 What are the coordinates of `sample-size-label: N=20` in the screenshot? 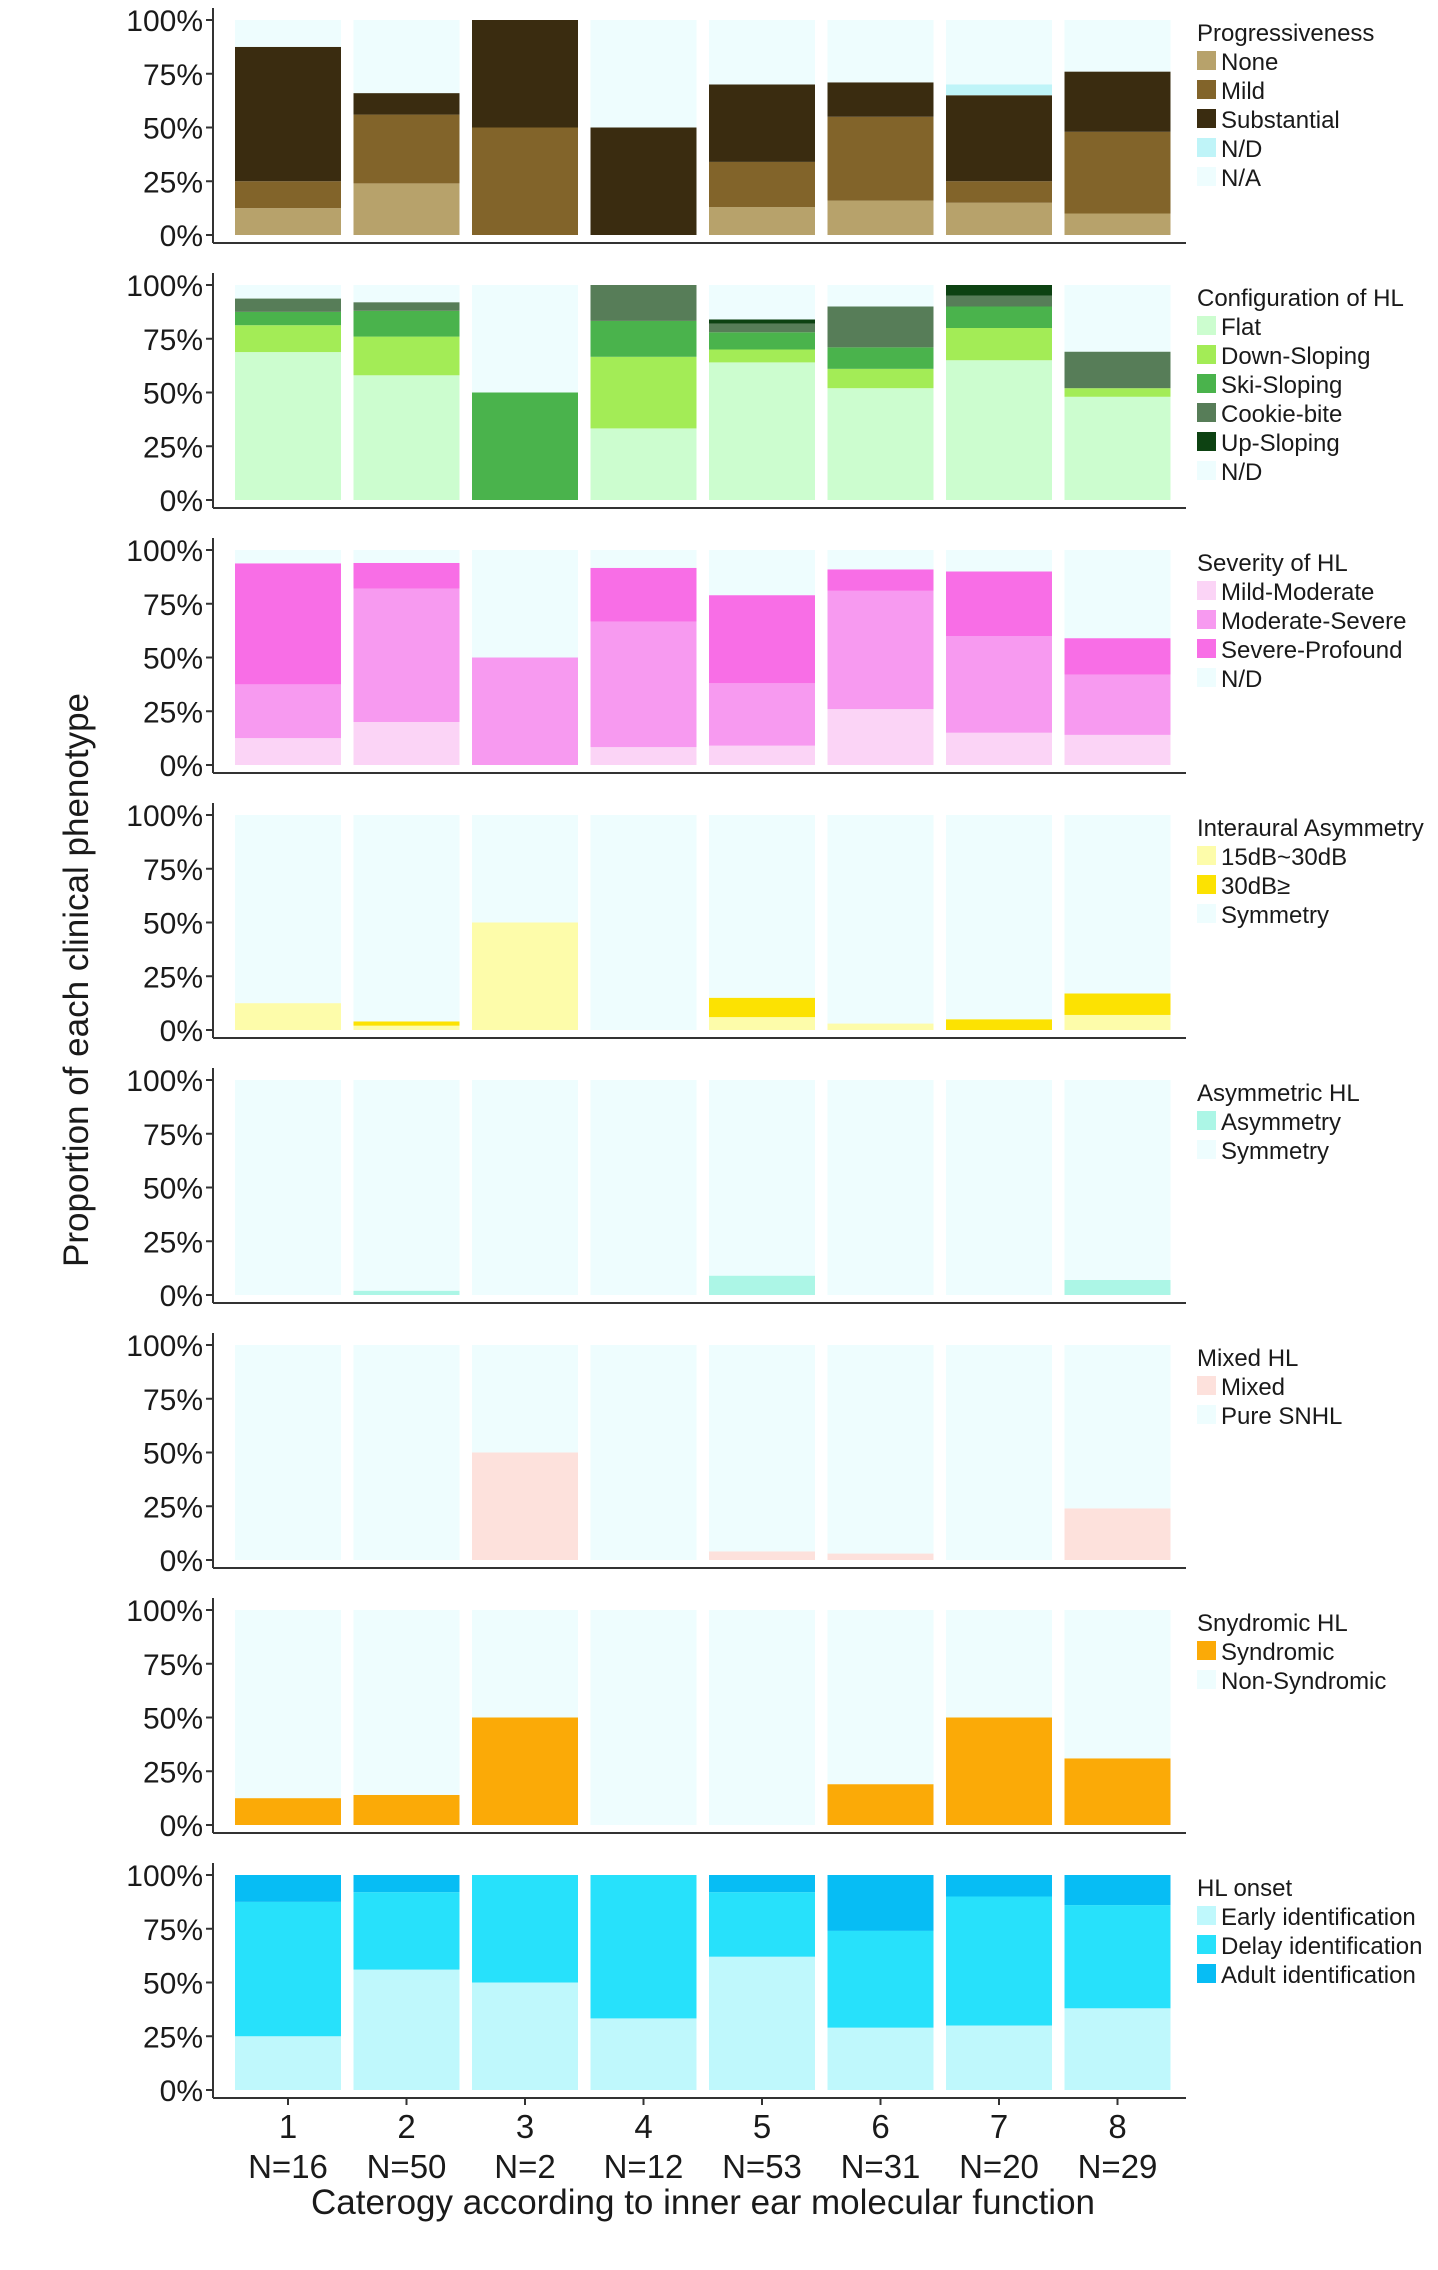 It's located at (999, 2166).